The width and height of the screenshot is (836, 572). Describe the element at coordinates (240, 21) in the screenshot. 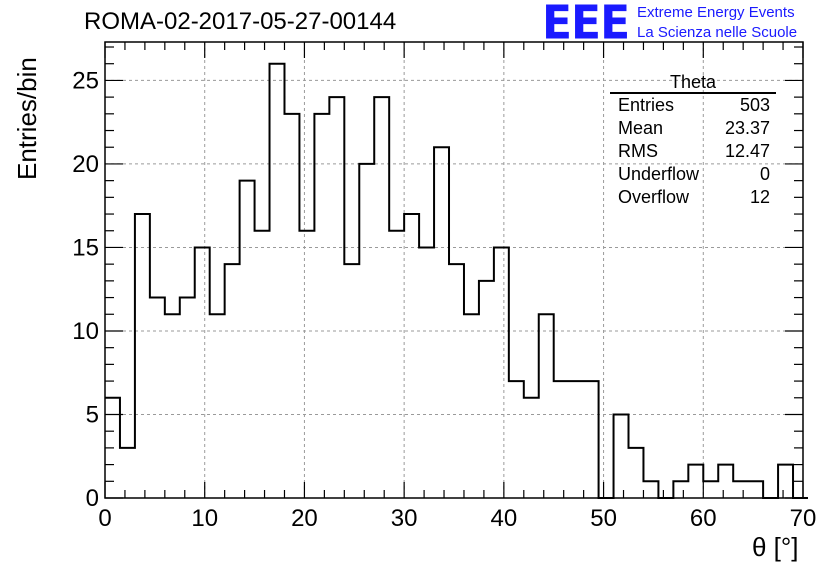

I see `run-title: ROMA-02-2017-05-27-00144` at that location.